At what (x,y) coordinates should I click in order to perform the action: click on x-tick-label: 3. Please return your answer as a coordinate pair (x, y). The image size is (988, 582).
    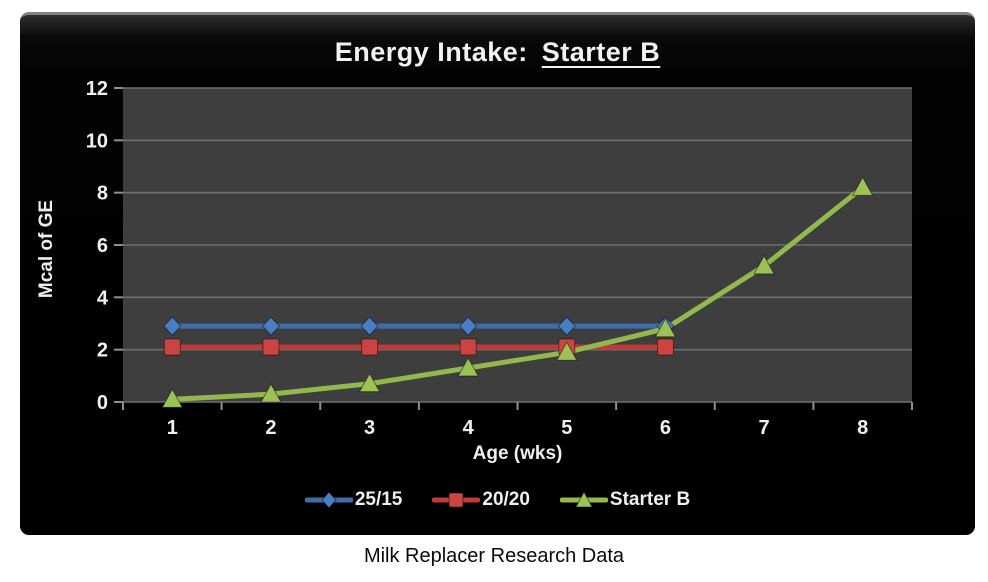
    Looking at the image, I should click on (369, 428).